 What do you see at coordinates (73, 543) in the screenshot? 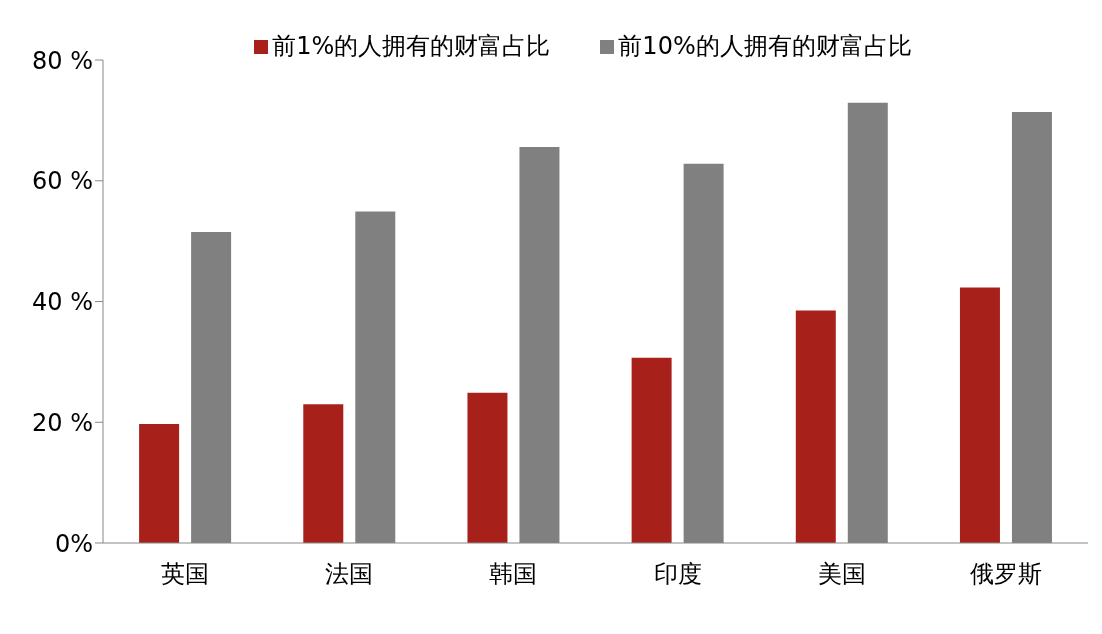
I see `y-tick-label: 0%` at bounding box center [73, 543].